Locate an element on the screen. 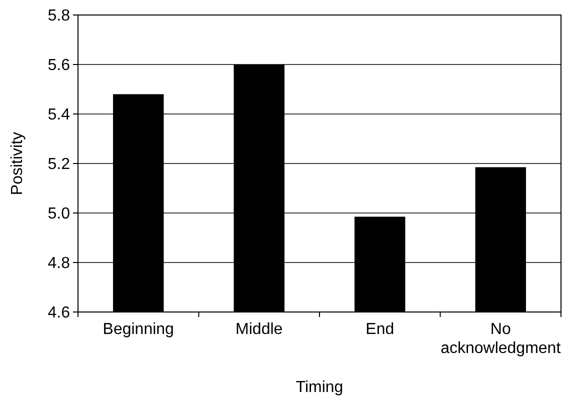 This screenshot has height=404, width=585. y-tick-label: 5.6 is located at coordinates (59, 65).